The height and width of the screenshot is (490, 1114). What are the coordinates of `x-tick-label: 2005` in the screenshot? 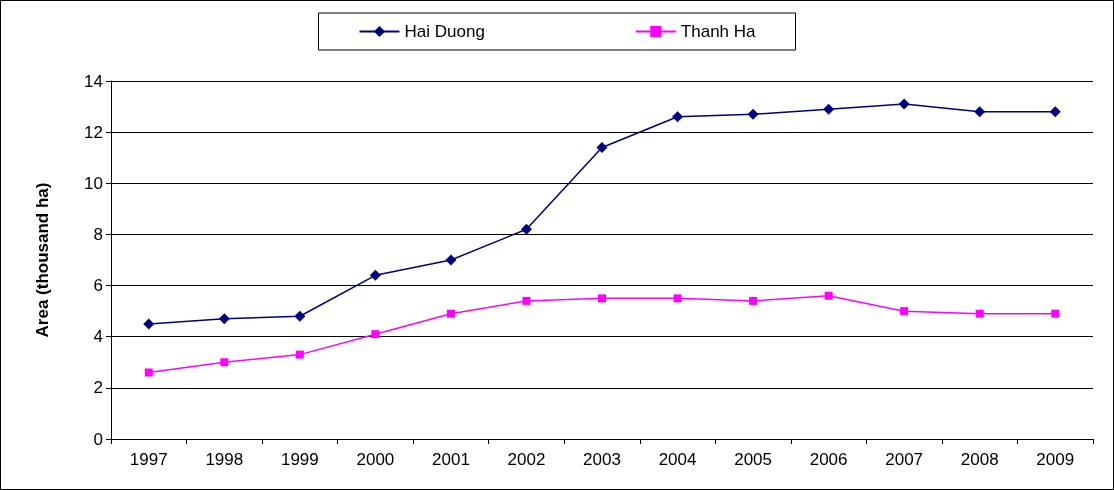 It's located at (753, 459).